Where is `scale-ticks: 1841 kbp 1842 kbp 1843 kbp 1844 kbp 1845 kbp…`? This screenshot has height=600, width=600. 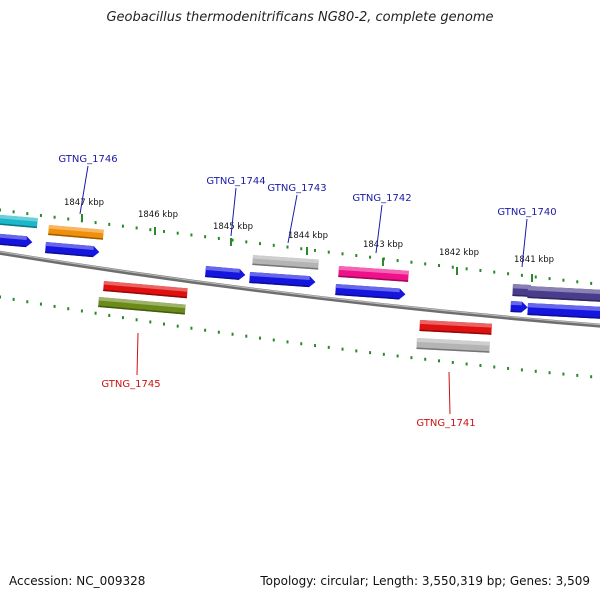 scale-ticks: 1841 kbp 1842 kbp 1843 kbp 1844 kbp 1845 kbp… is located at coordinates (309, 240).